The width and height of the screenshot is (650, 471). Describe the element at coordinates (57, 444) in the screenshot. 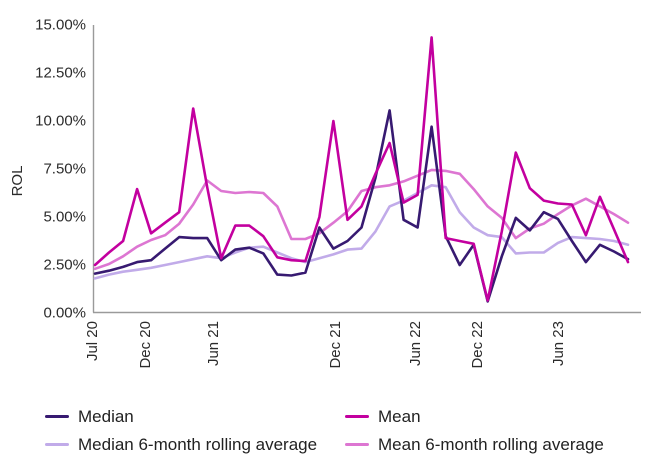

I see `median-rolling-line-swatch` at that location.